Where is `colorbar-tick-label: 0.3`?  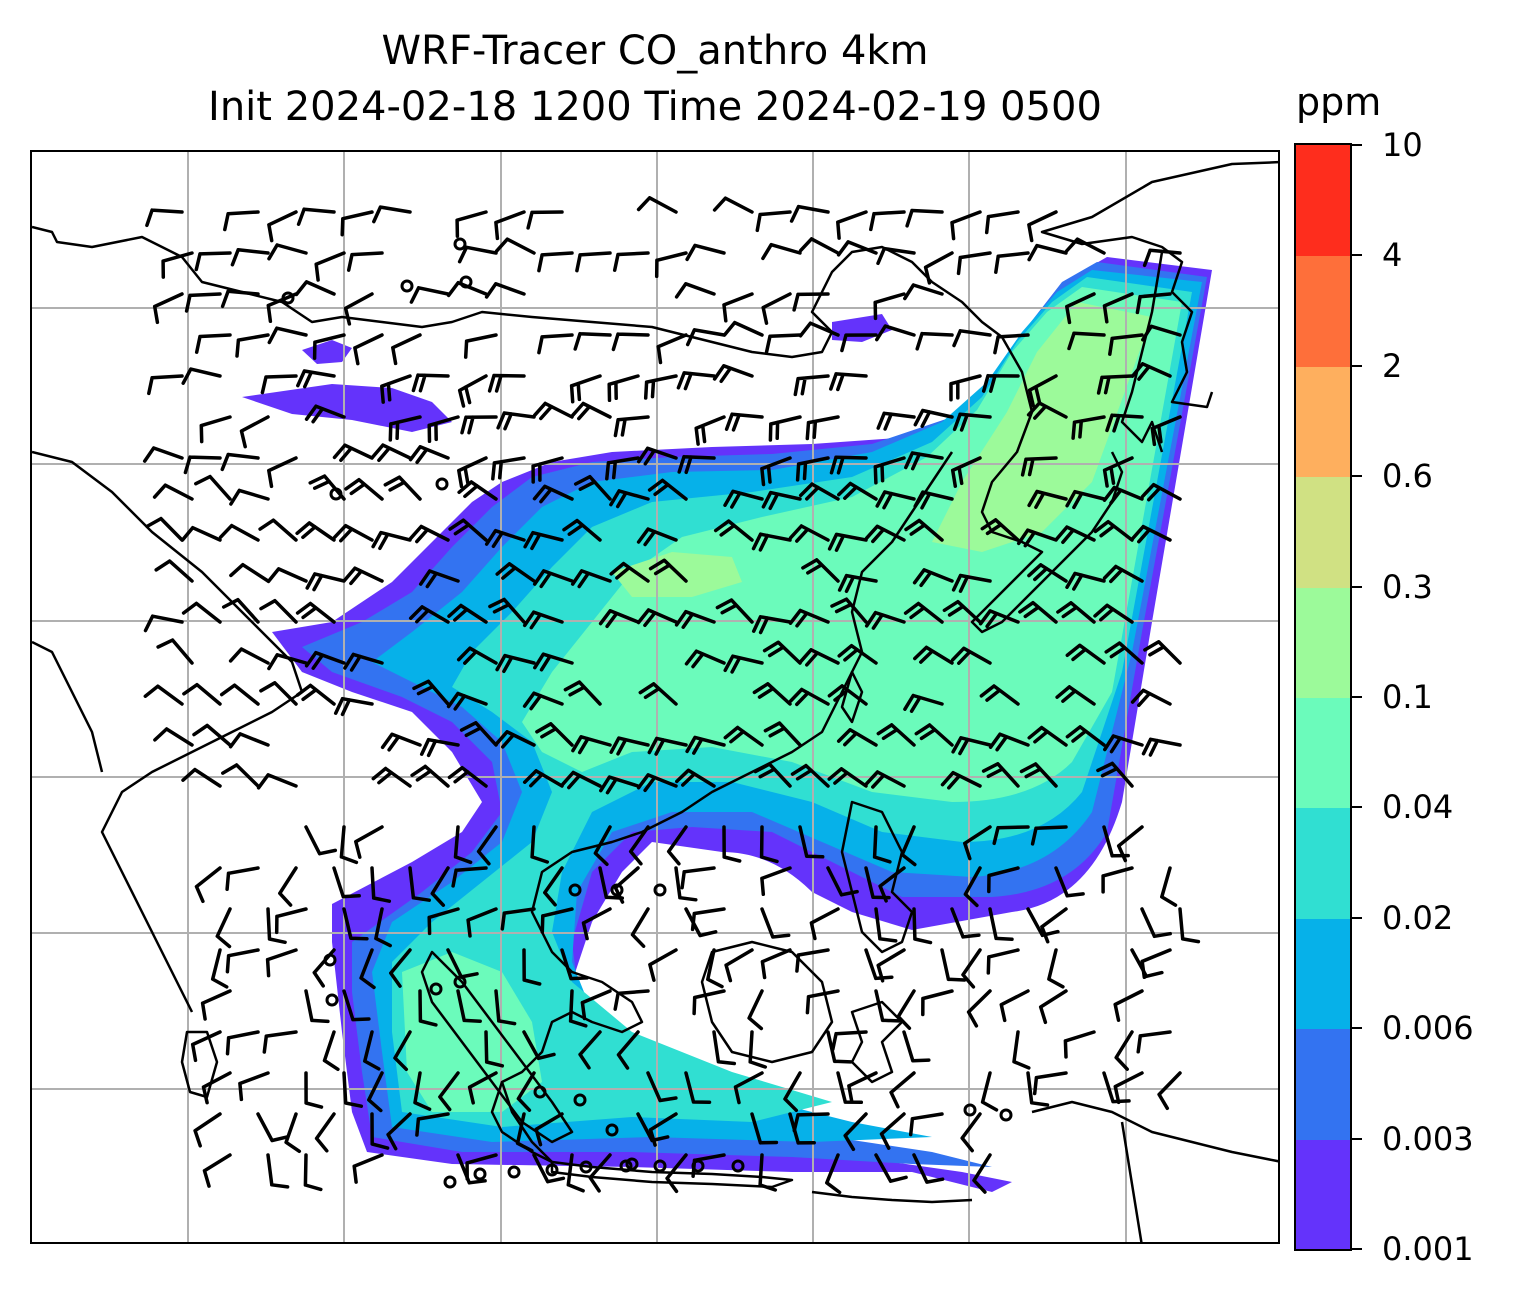 colorbar-tick-label: 0.3 is located at coordinates (1407, 586).